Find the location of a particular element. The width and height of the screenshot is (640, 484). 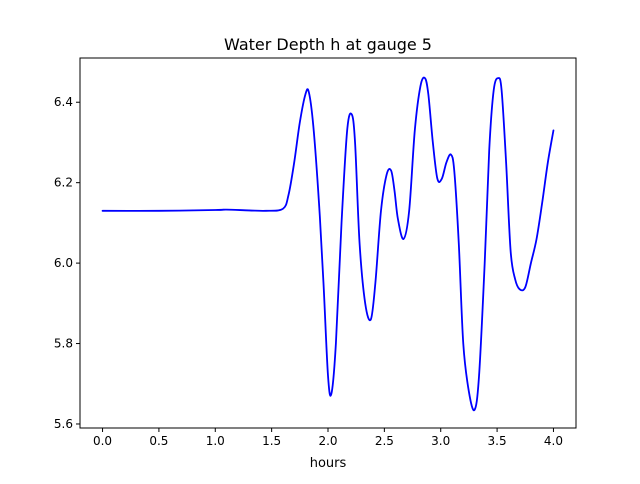

x-tick-label: 4.0 is located at coordinates (553, 441).